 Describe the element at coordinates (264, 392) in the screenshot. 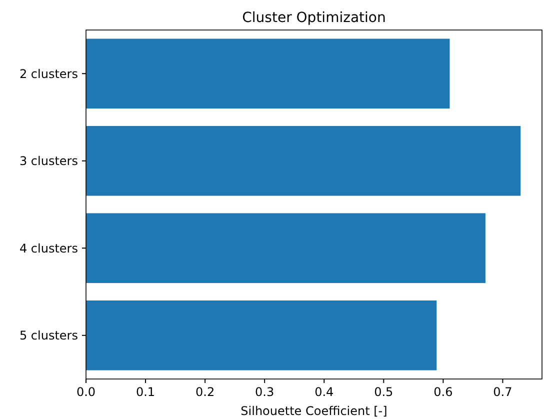

I see `x-tick-label: 0.3` at that location.